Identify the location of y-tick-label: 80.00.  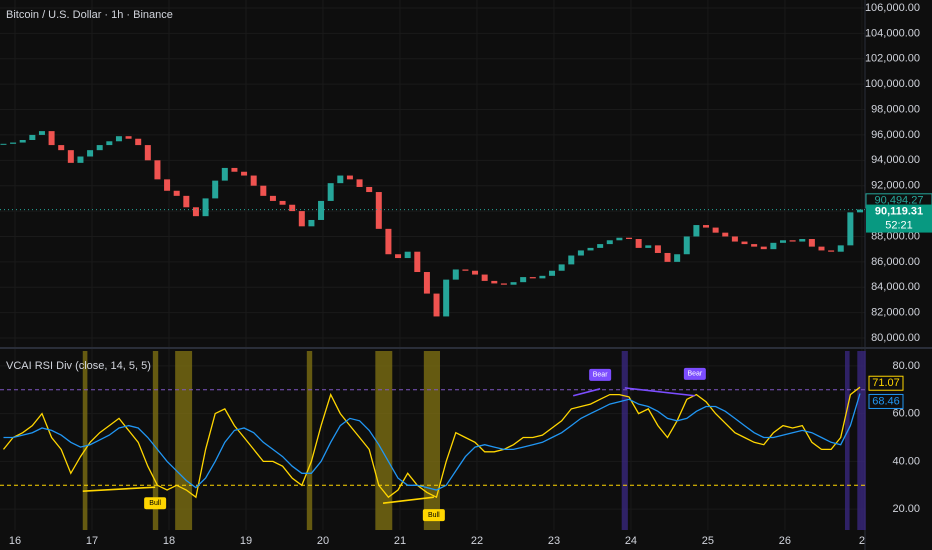
(906, 366).